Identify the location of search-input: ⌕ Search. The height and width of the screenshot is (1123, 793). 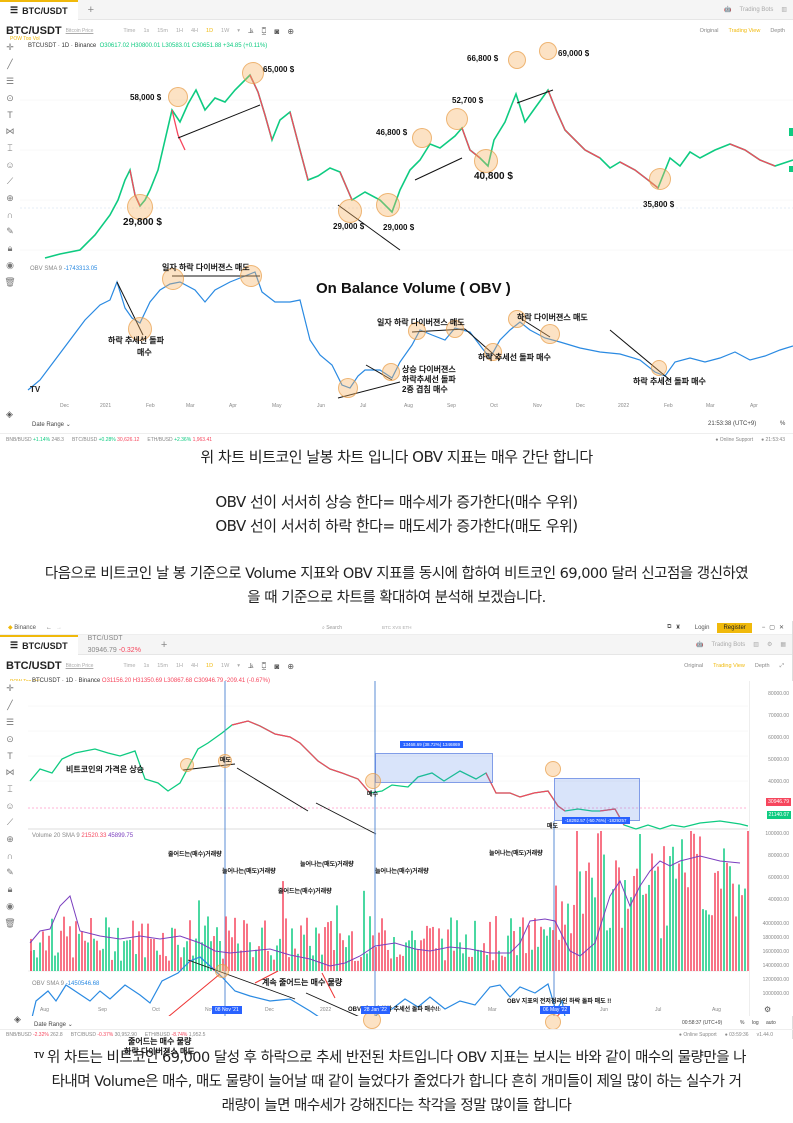
(332, 627).